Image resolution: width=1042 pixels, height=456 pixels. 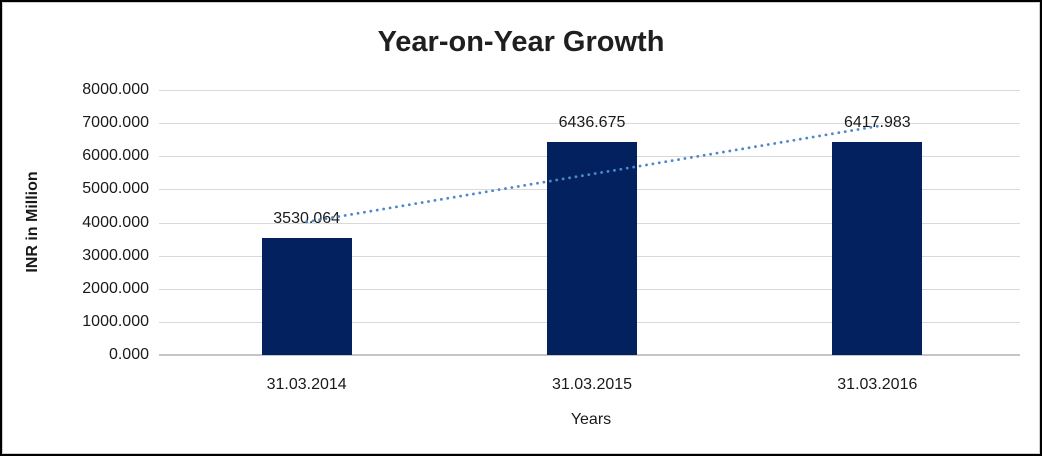 What do you see at coordinates (877, 123) in the screenshot?
I see `bar-data-label: 6417.983` at bounding box center [877, 123].